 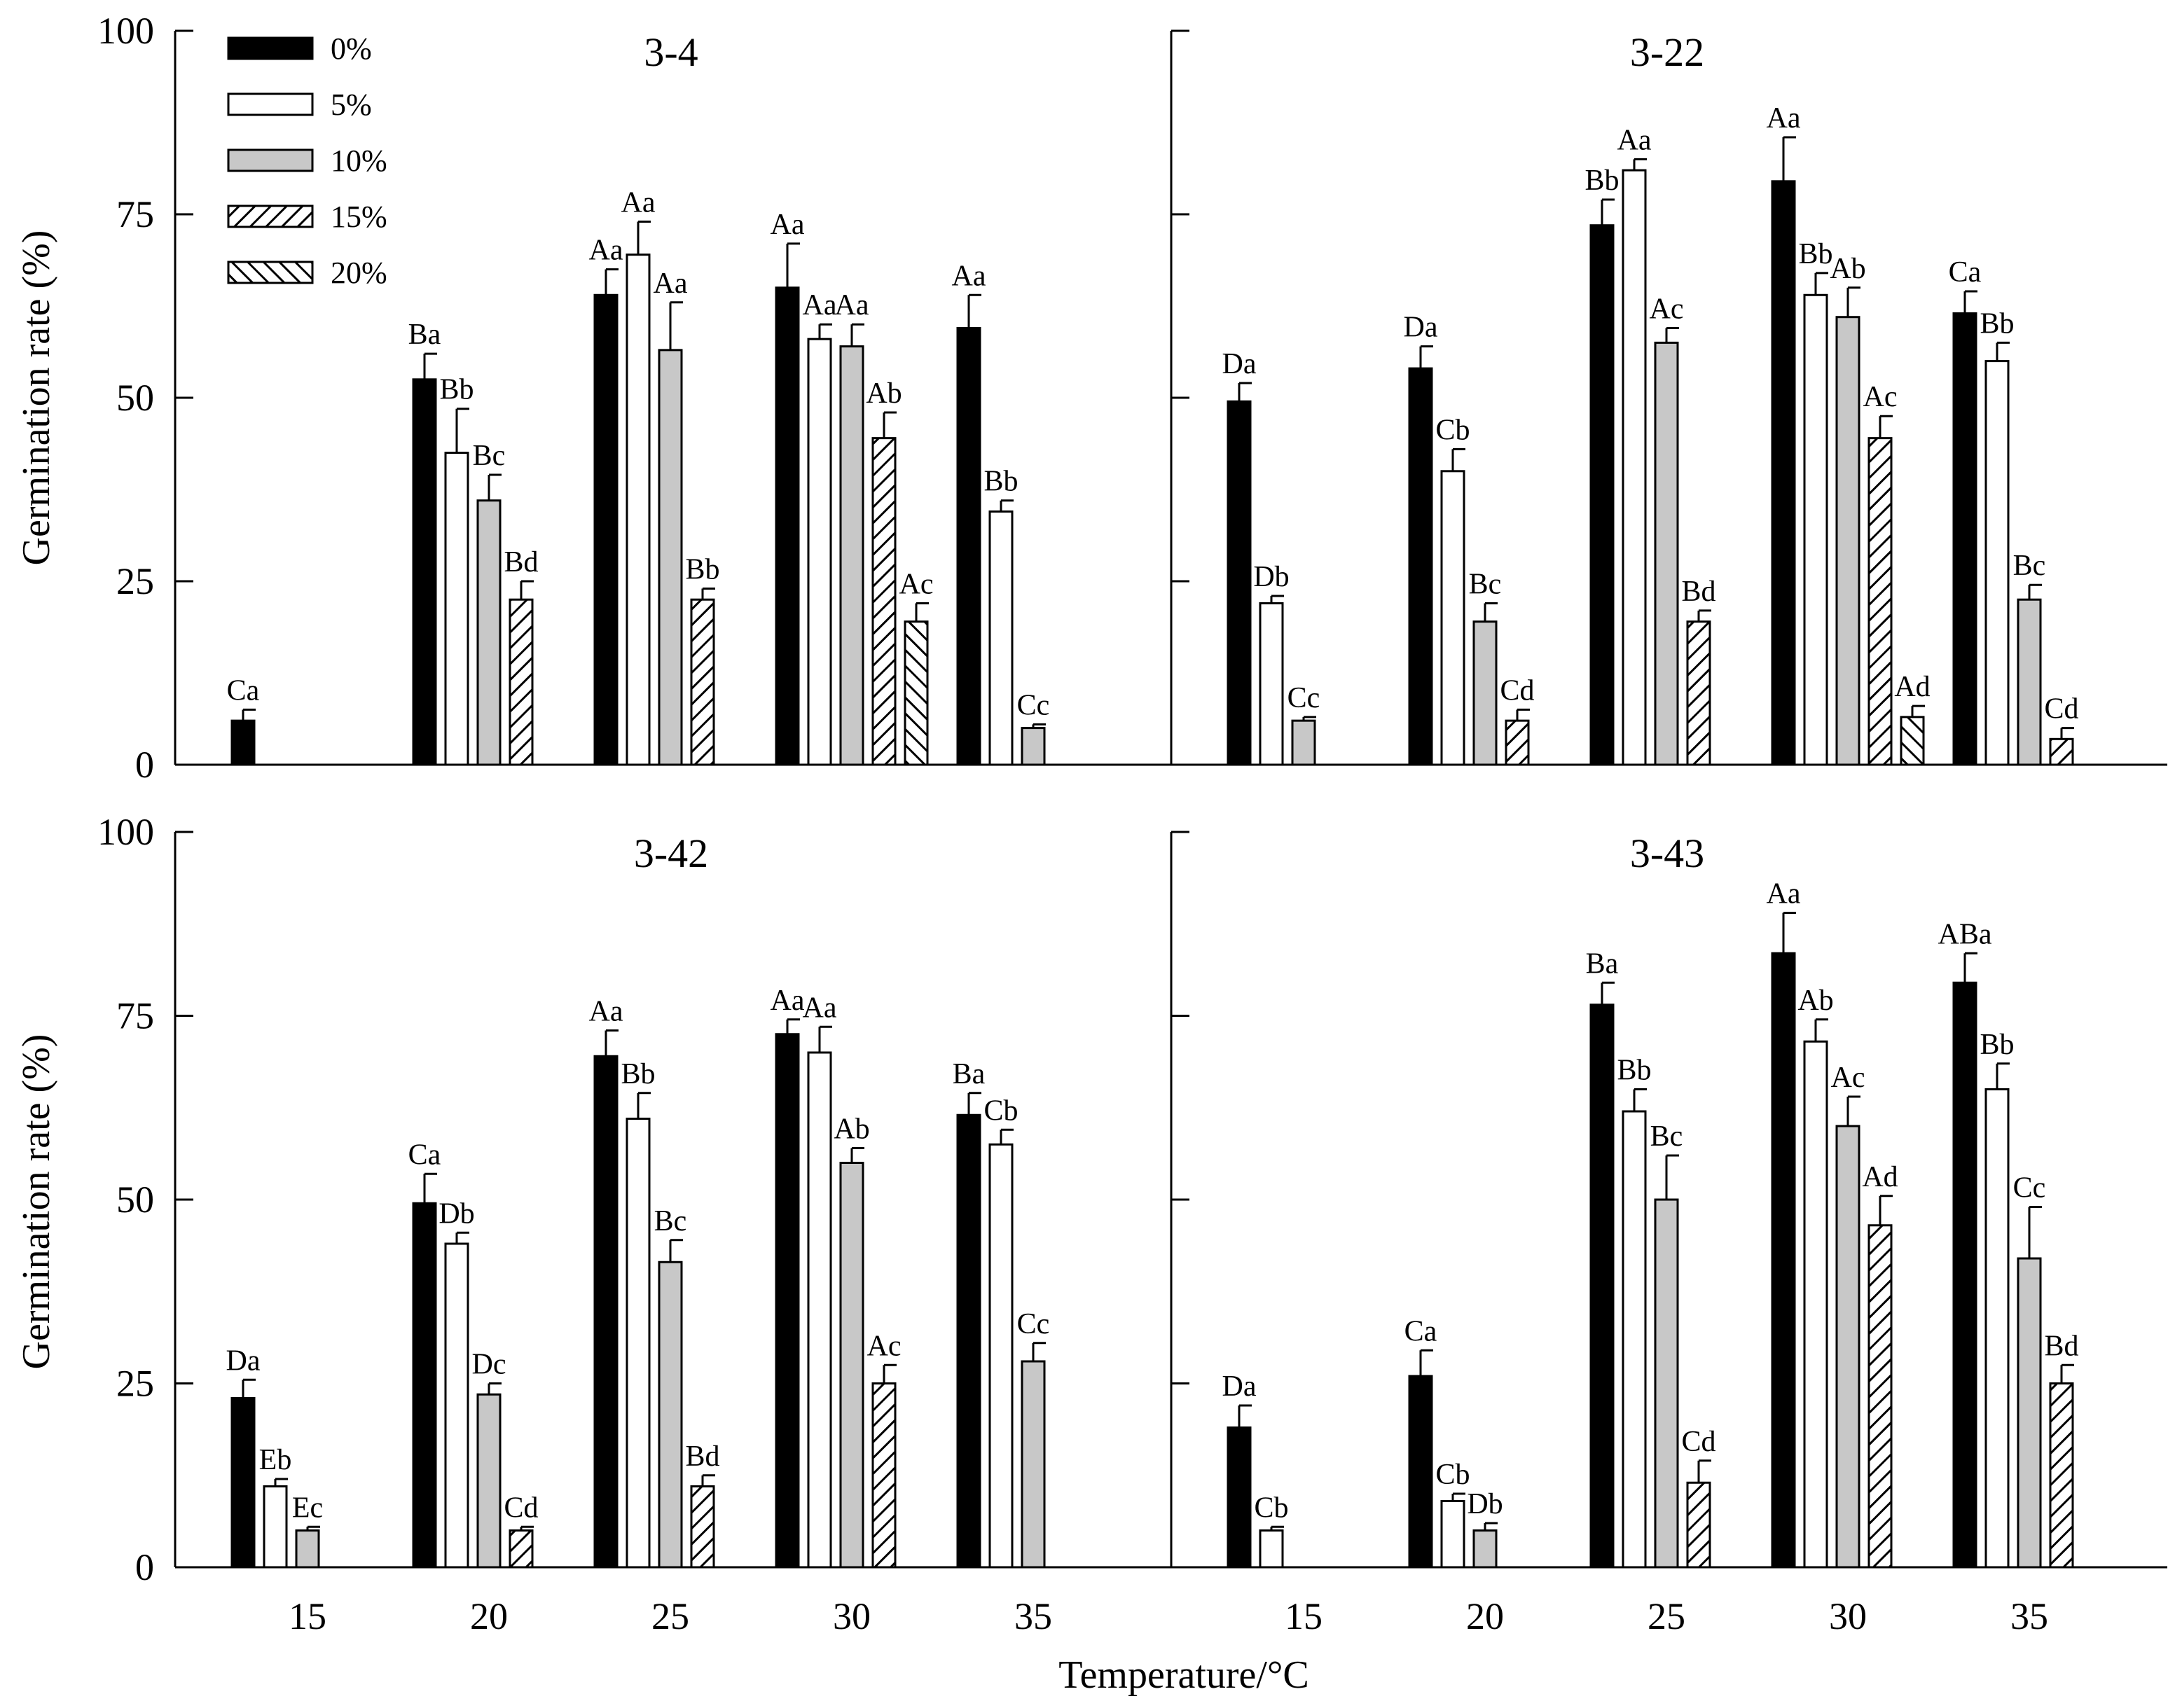 What do you see at coordinates (351, 105) in the screenshot?
I see `legend-label: 5%` at bounding box center [351, 105].